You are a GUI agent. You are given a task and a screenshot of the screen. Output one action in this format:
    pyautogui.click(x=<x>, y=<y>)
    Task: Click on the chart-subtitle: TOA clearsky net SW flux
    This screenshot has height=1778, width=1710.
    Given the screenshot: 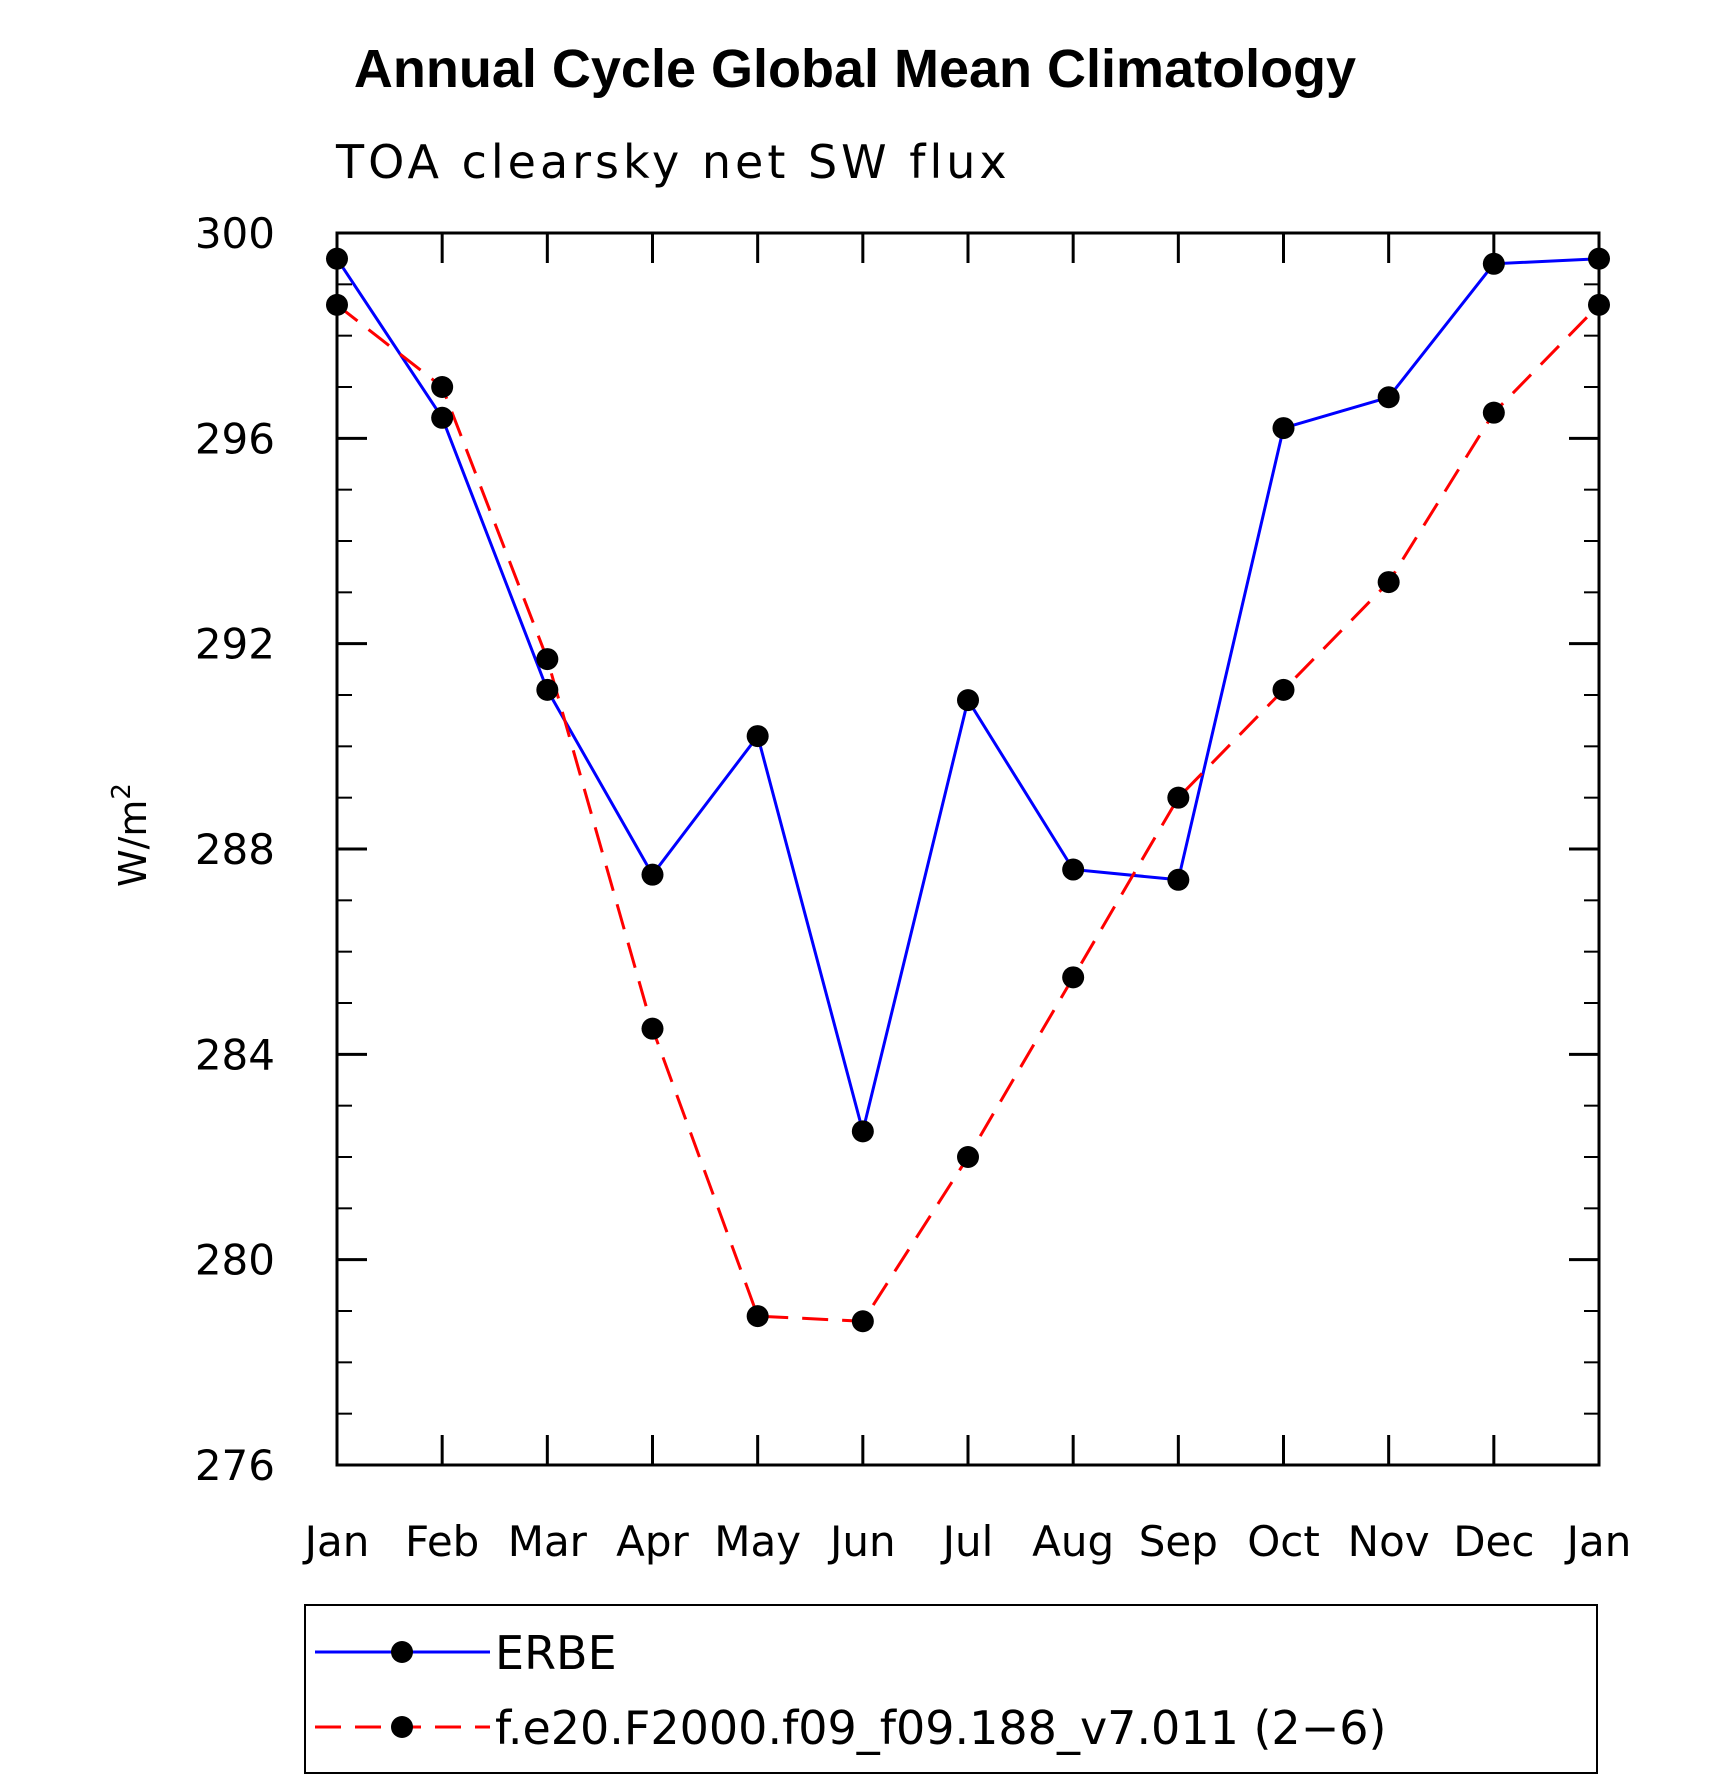 What is the action you would take?
    pyautogui.click(x=673, y=162)
    